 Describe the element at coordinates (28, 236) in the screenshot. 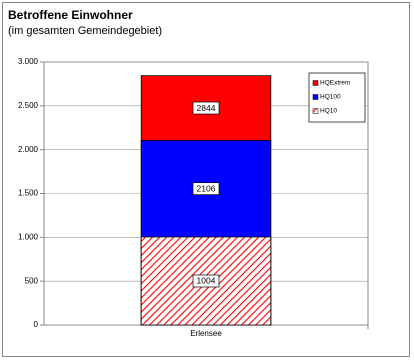

I see `y-tick-label: 1.000` at that location.